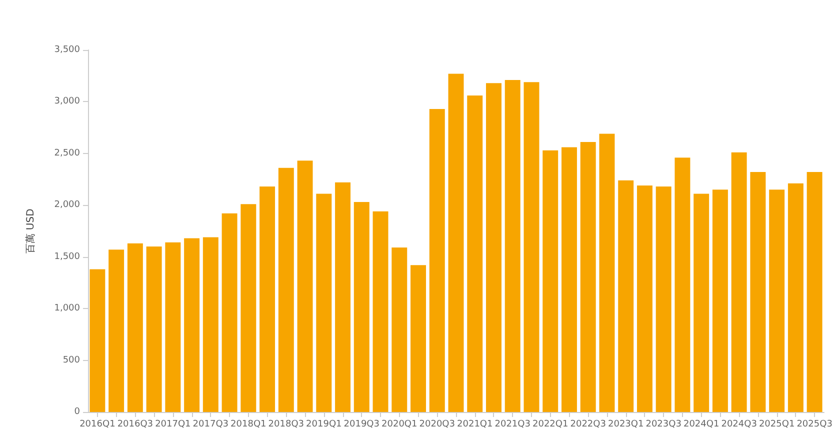 This screenshot has width=840, height=440. I want to click on x-tick-label: 2018Q3, so click(286, 425).